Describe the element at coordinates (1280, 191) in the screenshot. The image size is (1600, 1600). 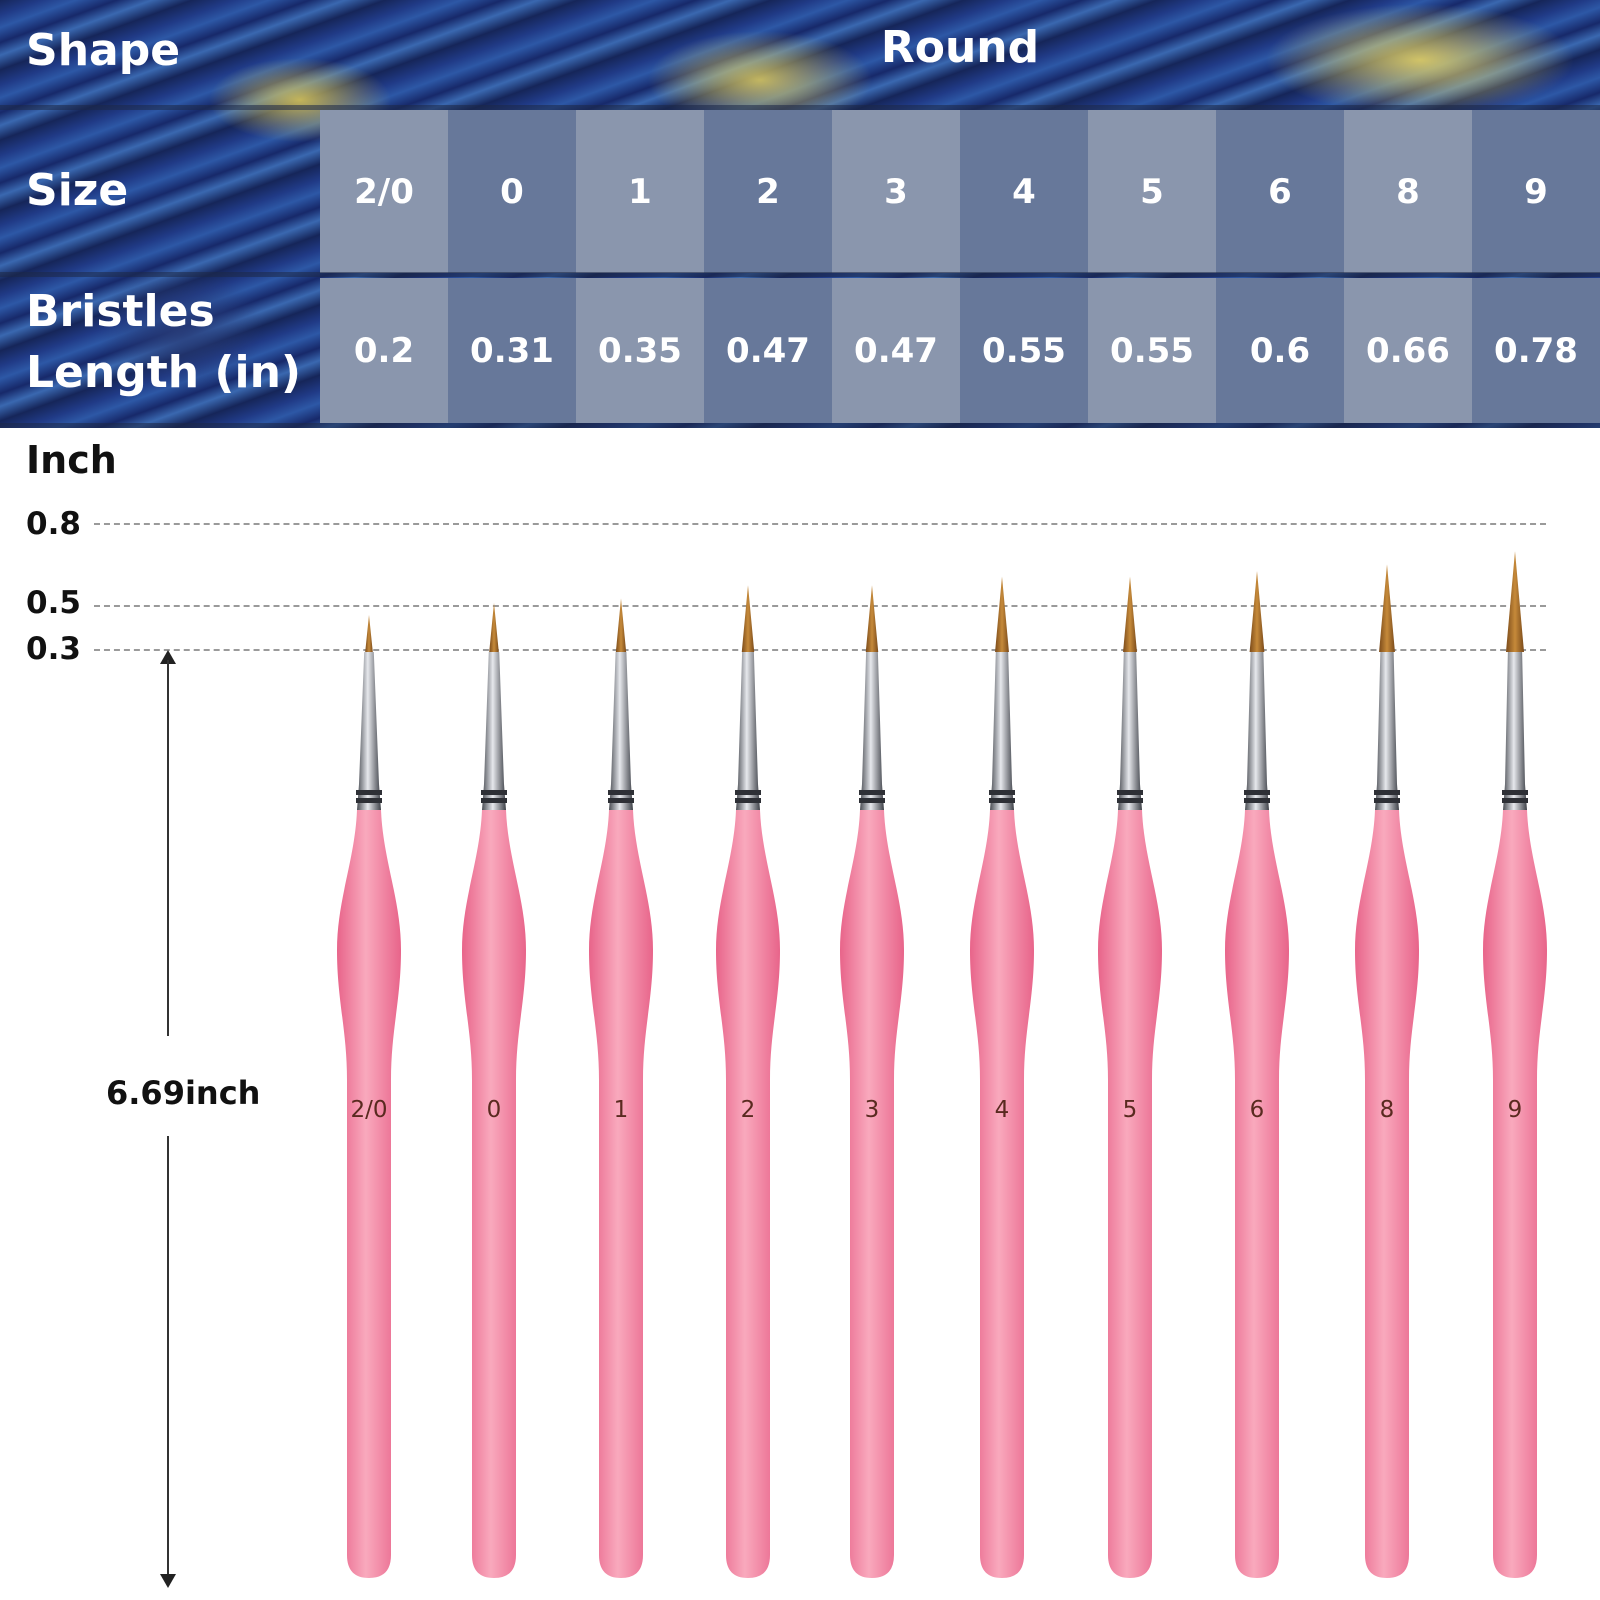
I see `size-cell: 6` at that location.